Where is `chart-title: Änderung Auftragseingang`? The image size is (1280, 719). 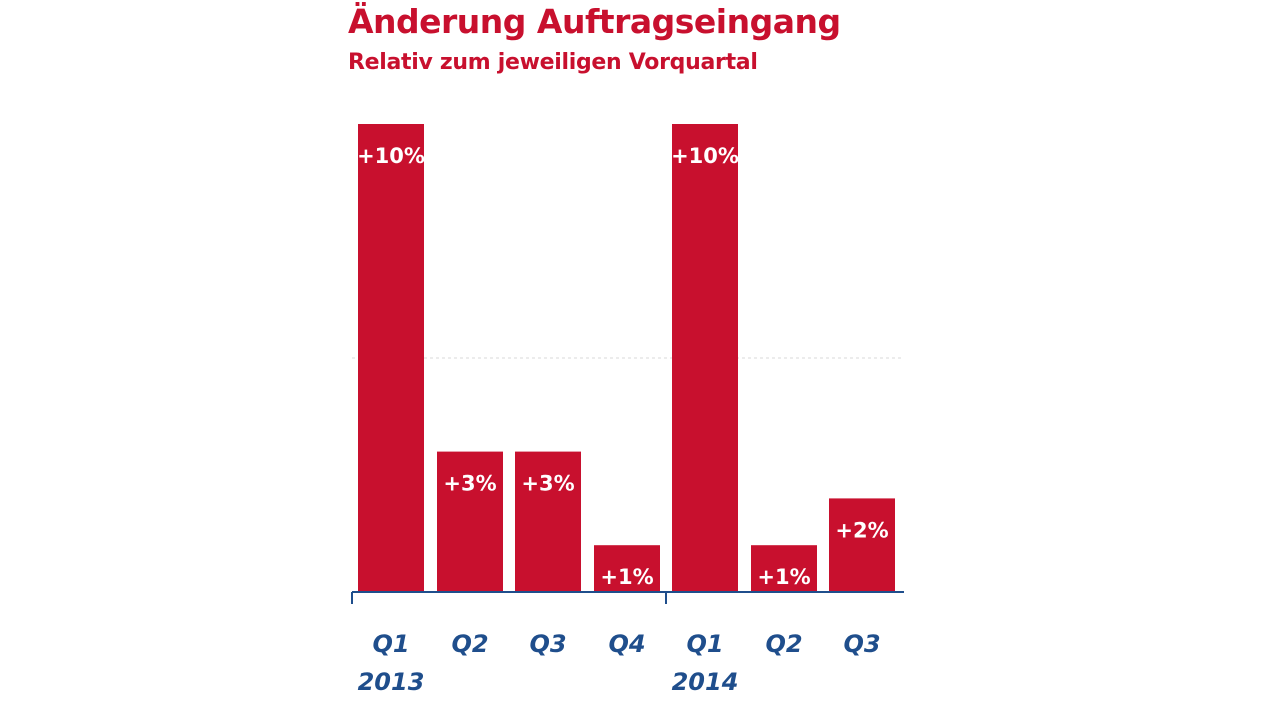
chart-title: Änderung Auftragseingang is located at coordinates (594, 21).